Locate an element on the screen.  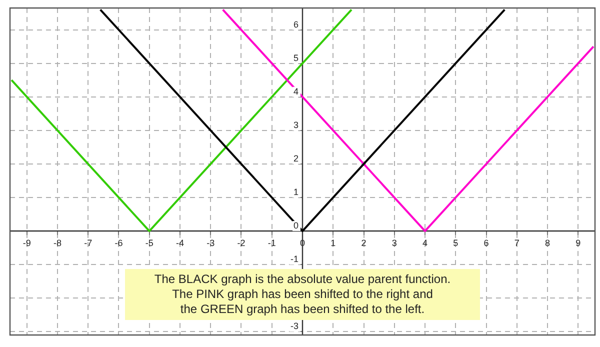
y-tick-label: 2 is located at coordinates (295, 158).